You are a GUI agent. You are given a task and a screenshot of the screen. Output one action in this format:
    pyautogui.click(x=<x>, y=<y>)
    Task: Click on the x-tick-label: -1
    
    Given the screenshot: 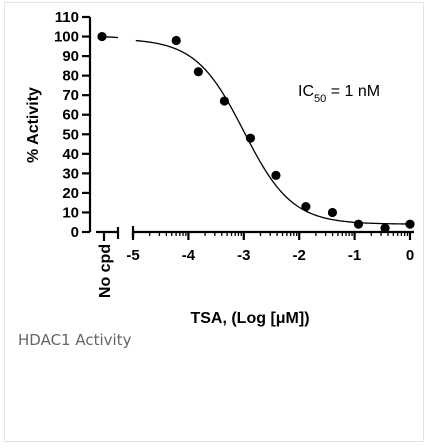 What is the action you would take?
    pyautogui.click(x=354, y=255)
    